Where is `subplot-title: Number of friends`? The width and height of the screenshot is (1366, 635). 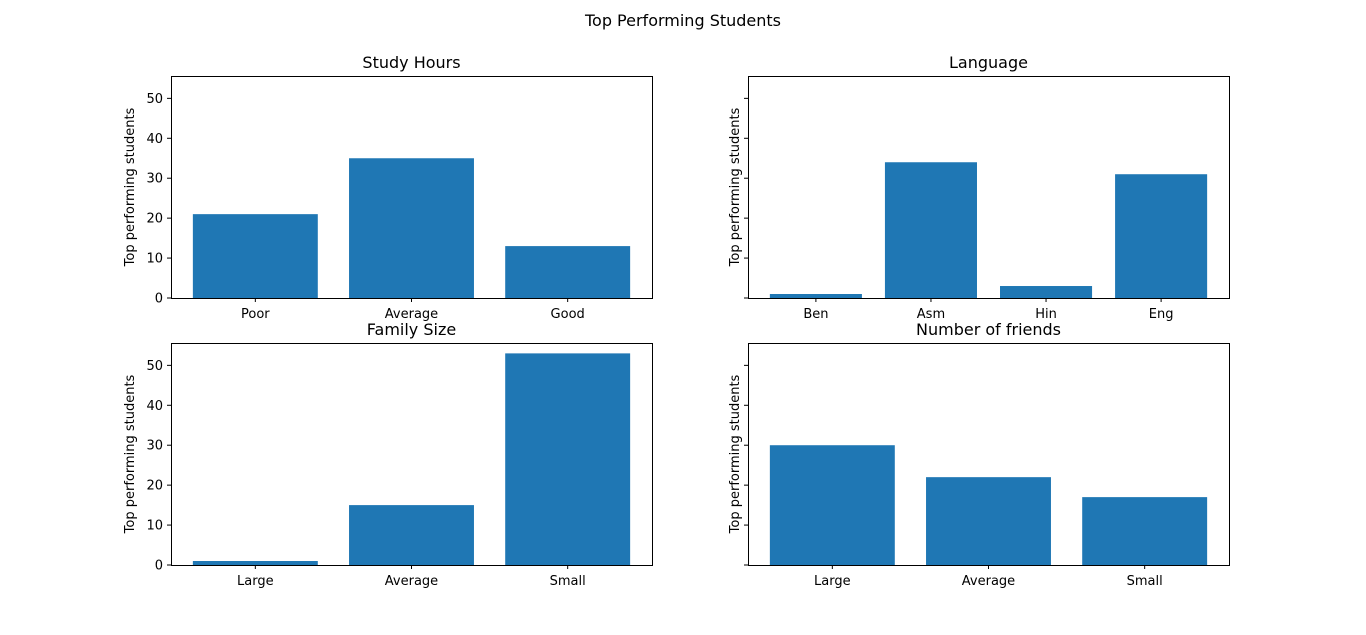
subplot-title: Number of friends is located at coordinates (988, 329).